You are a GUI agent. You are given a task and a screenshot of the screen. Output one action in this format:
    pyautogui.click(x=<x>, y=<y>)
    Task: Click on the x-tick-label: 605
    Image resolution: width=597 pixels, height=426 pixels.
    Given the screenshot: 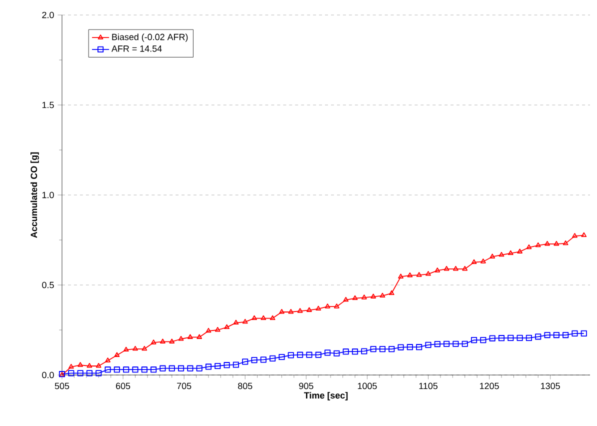 What is the action you would take?
    pyautogui.click(x=123, y=386)
    